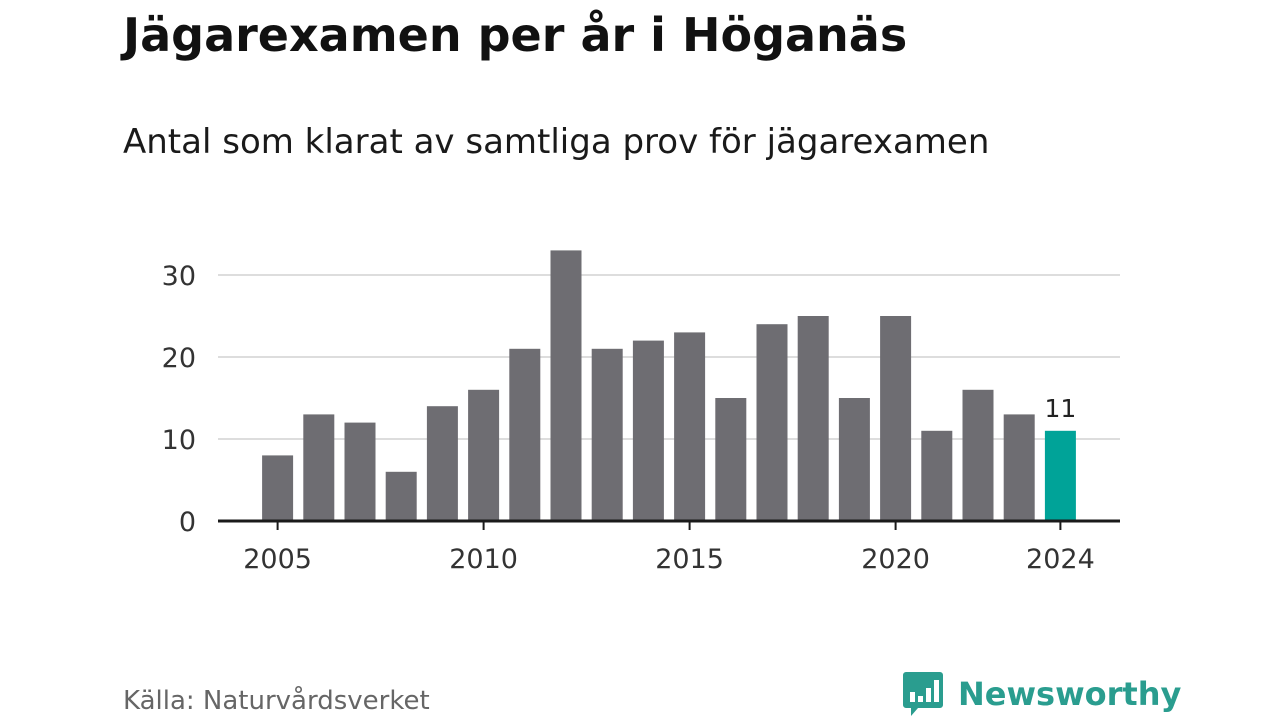 The width and height of the screenshot is (1280, 720). I want to click on bar-highlighted, so click(1060, 475).